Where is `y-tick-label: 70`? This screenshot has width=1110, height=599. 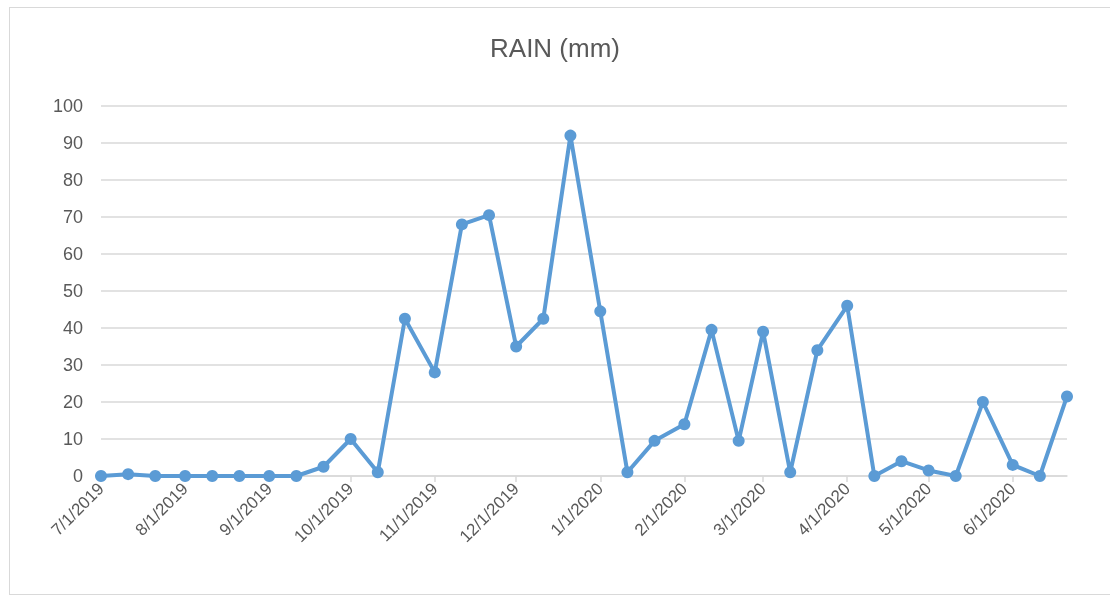
y-tick-label: 70 is located at coordinates (72, 217).